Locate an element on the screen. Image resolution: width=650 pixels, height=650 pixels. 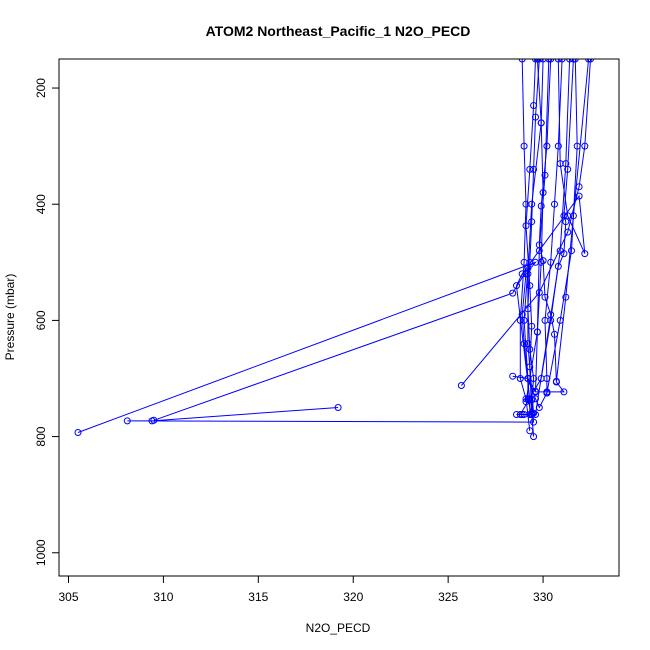
x-axis-label: N2O_PECD is located at coordinates (338, 628).